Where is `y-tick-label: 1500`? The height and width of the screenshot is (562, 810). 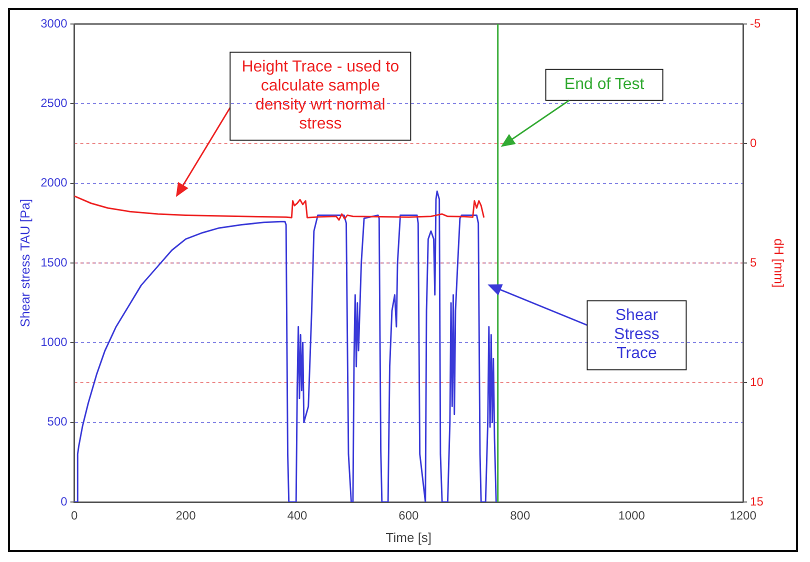 y-tick-label: 1500 is located at coordinates (54, 262).